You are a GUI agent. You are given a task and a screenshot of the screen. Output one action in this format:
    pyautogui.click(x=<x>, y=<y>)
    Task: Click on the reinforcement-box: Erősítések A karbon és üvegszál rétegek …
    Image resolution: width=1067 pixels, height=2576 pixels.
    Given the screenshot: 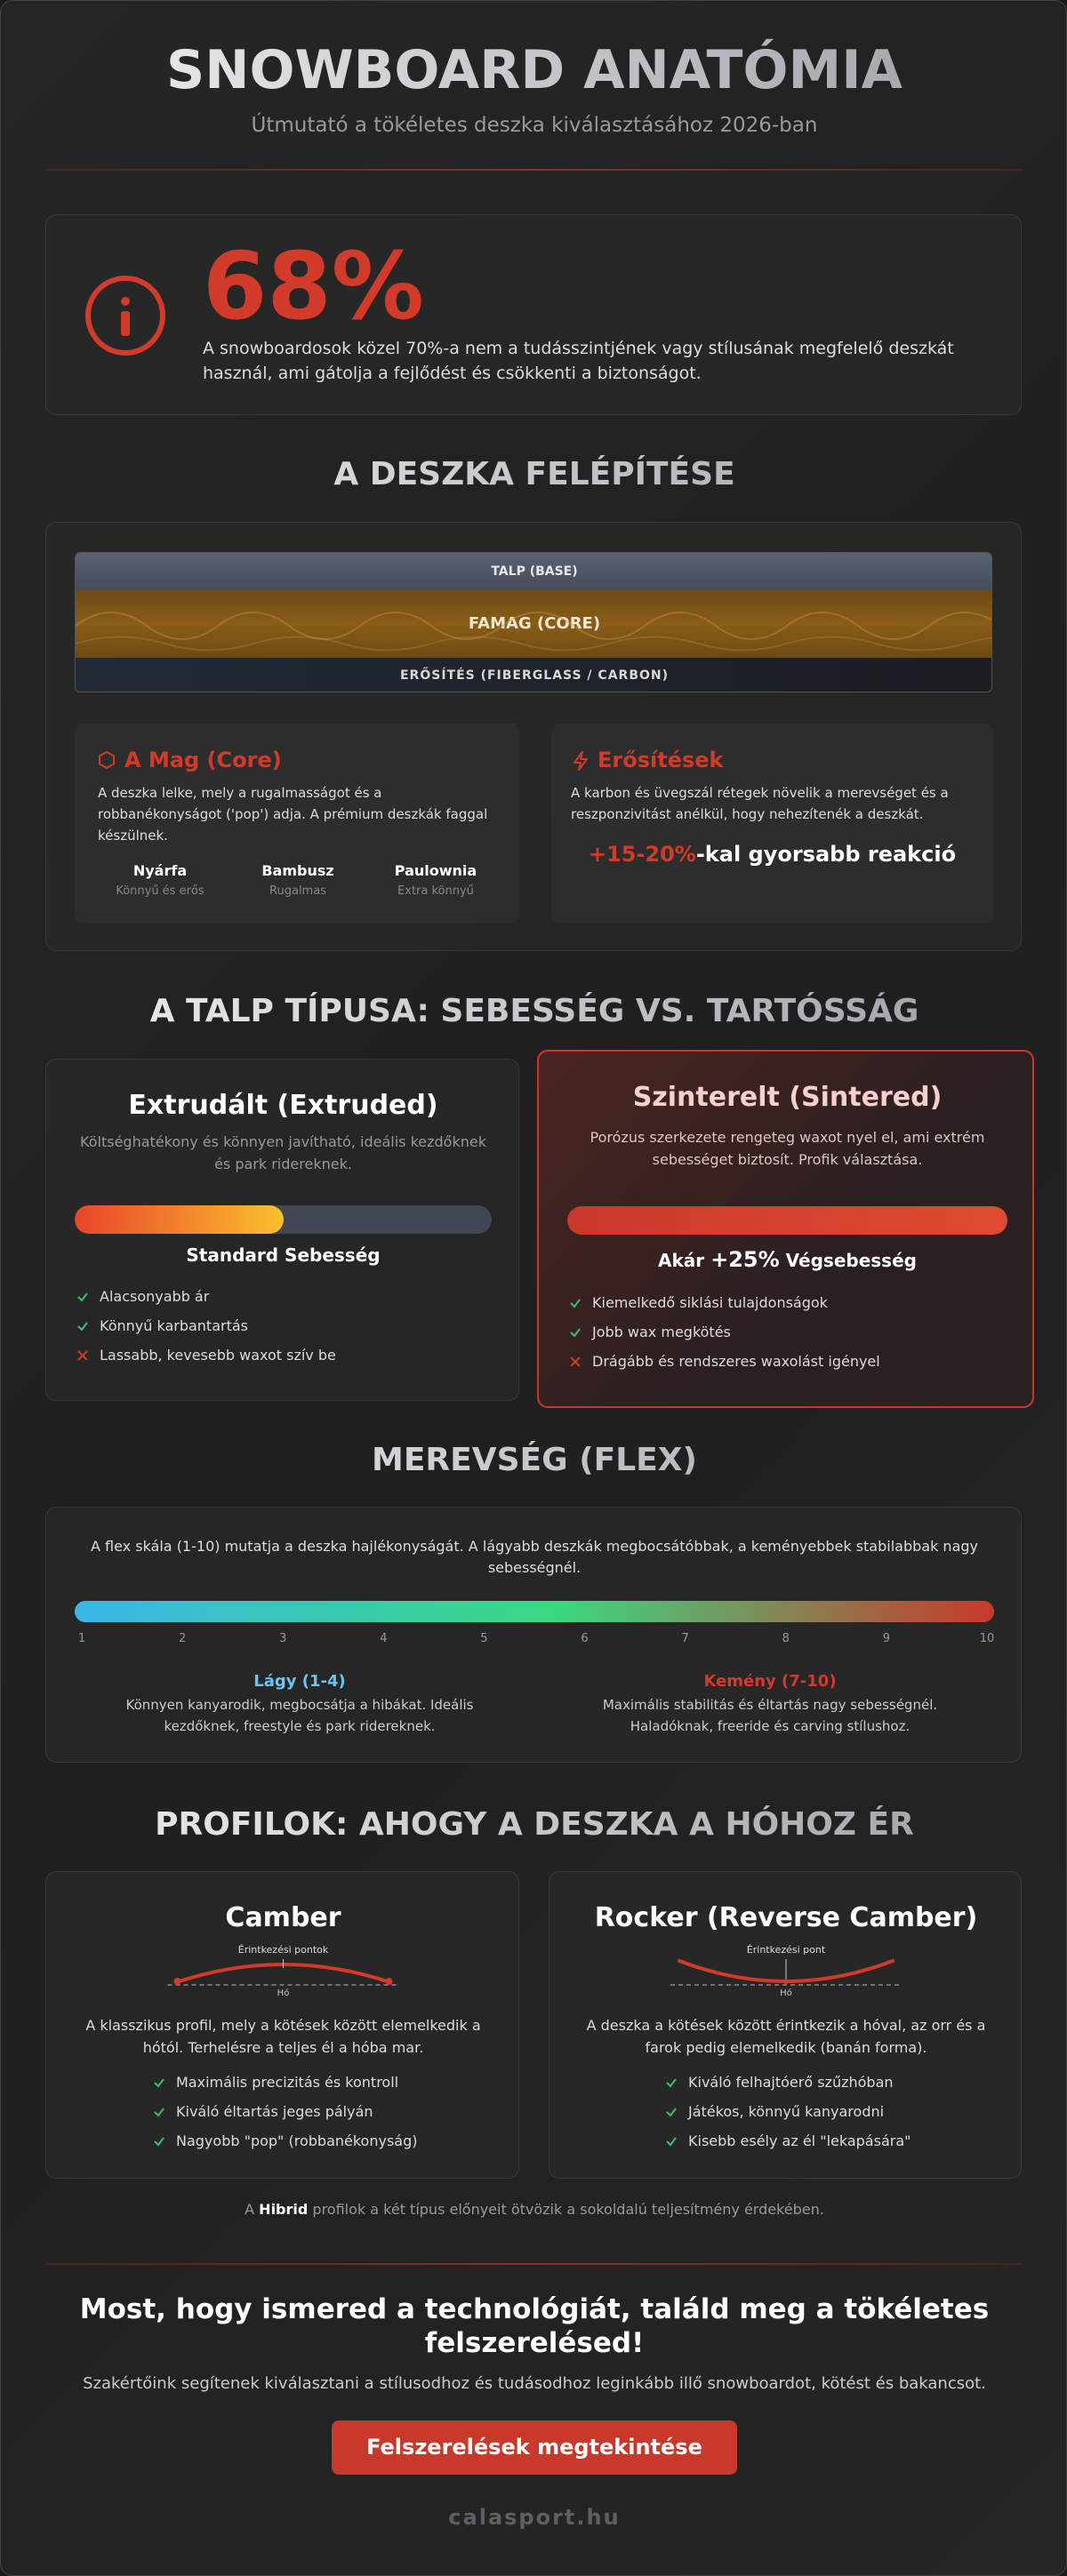 What is the action you would take?
    pyautogui.click(x=772, y=823)
    